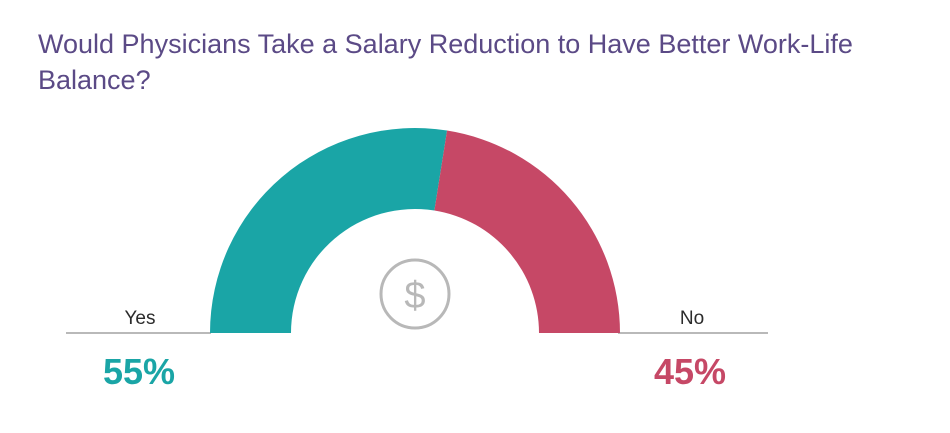 Image resolution: width=950 pixels, height=433 pixels. Describe the element at coordinates (692, 318) in the screenshot. I see `category-label-no: No` at that location.